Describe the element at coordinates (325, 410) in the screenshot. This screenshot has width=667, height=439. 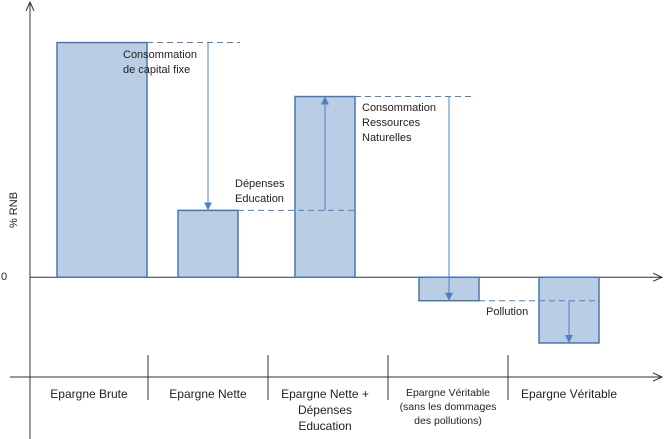
I see `category-label: Epargne Nette + Dépenses Education` at that location.